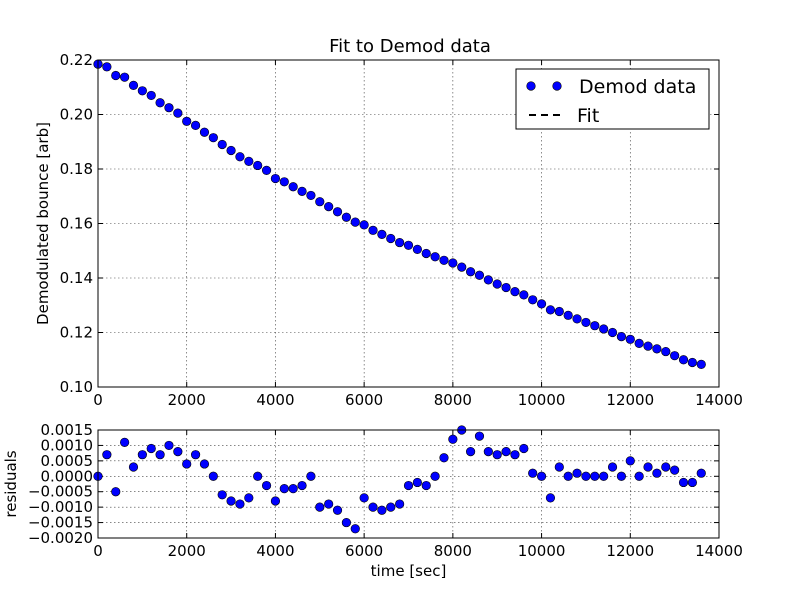  What do you see at coordinates (76, 224) in the screenshot?
I see `main-y-tick-label: 0.16` at bounding box center [76, 224].